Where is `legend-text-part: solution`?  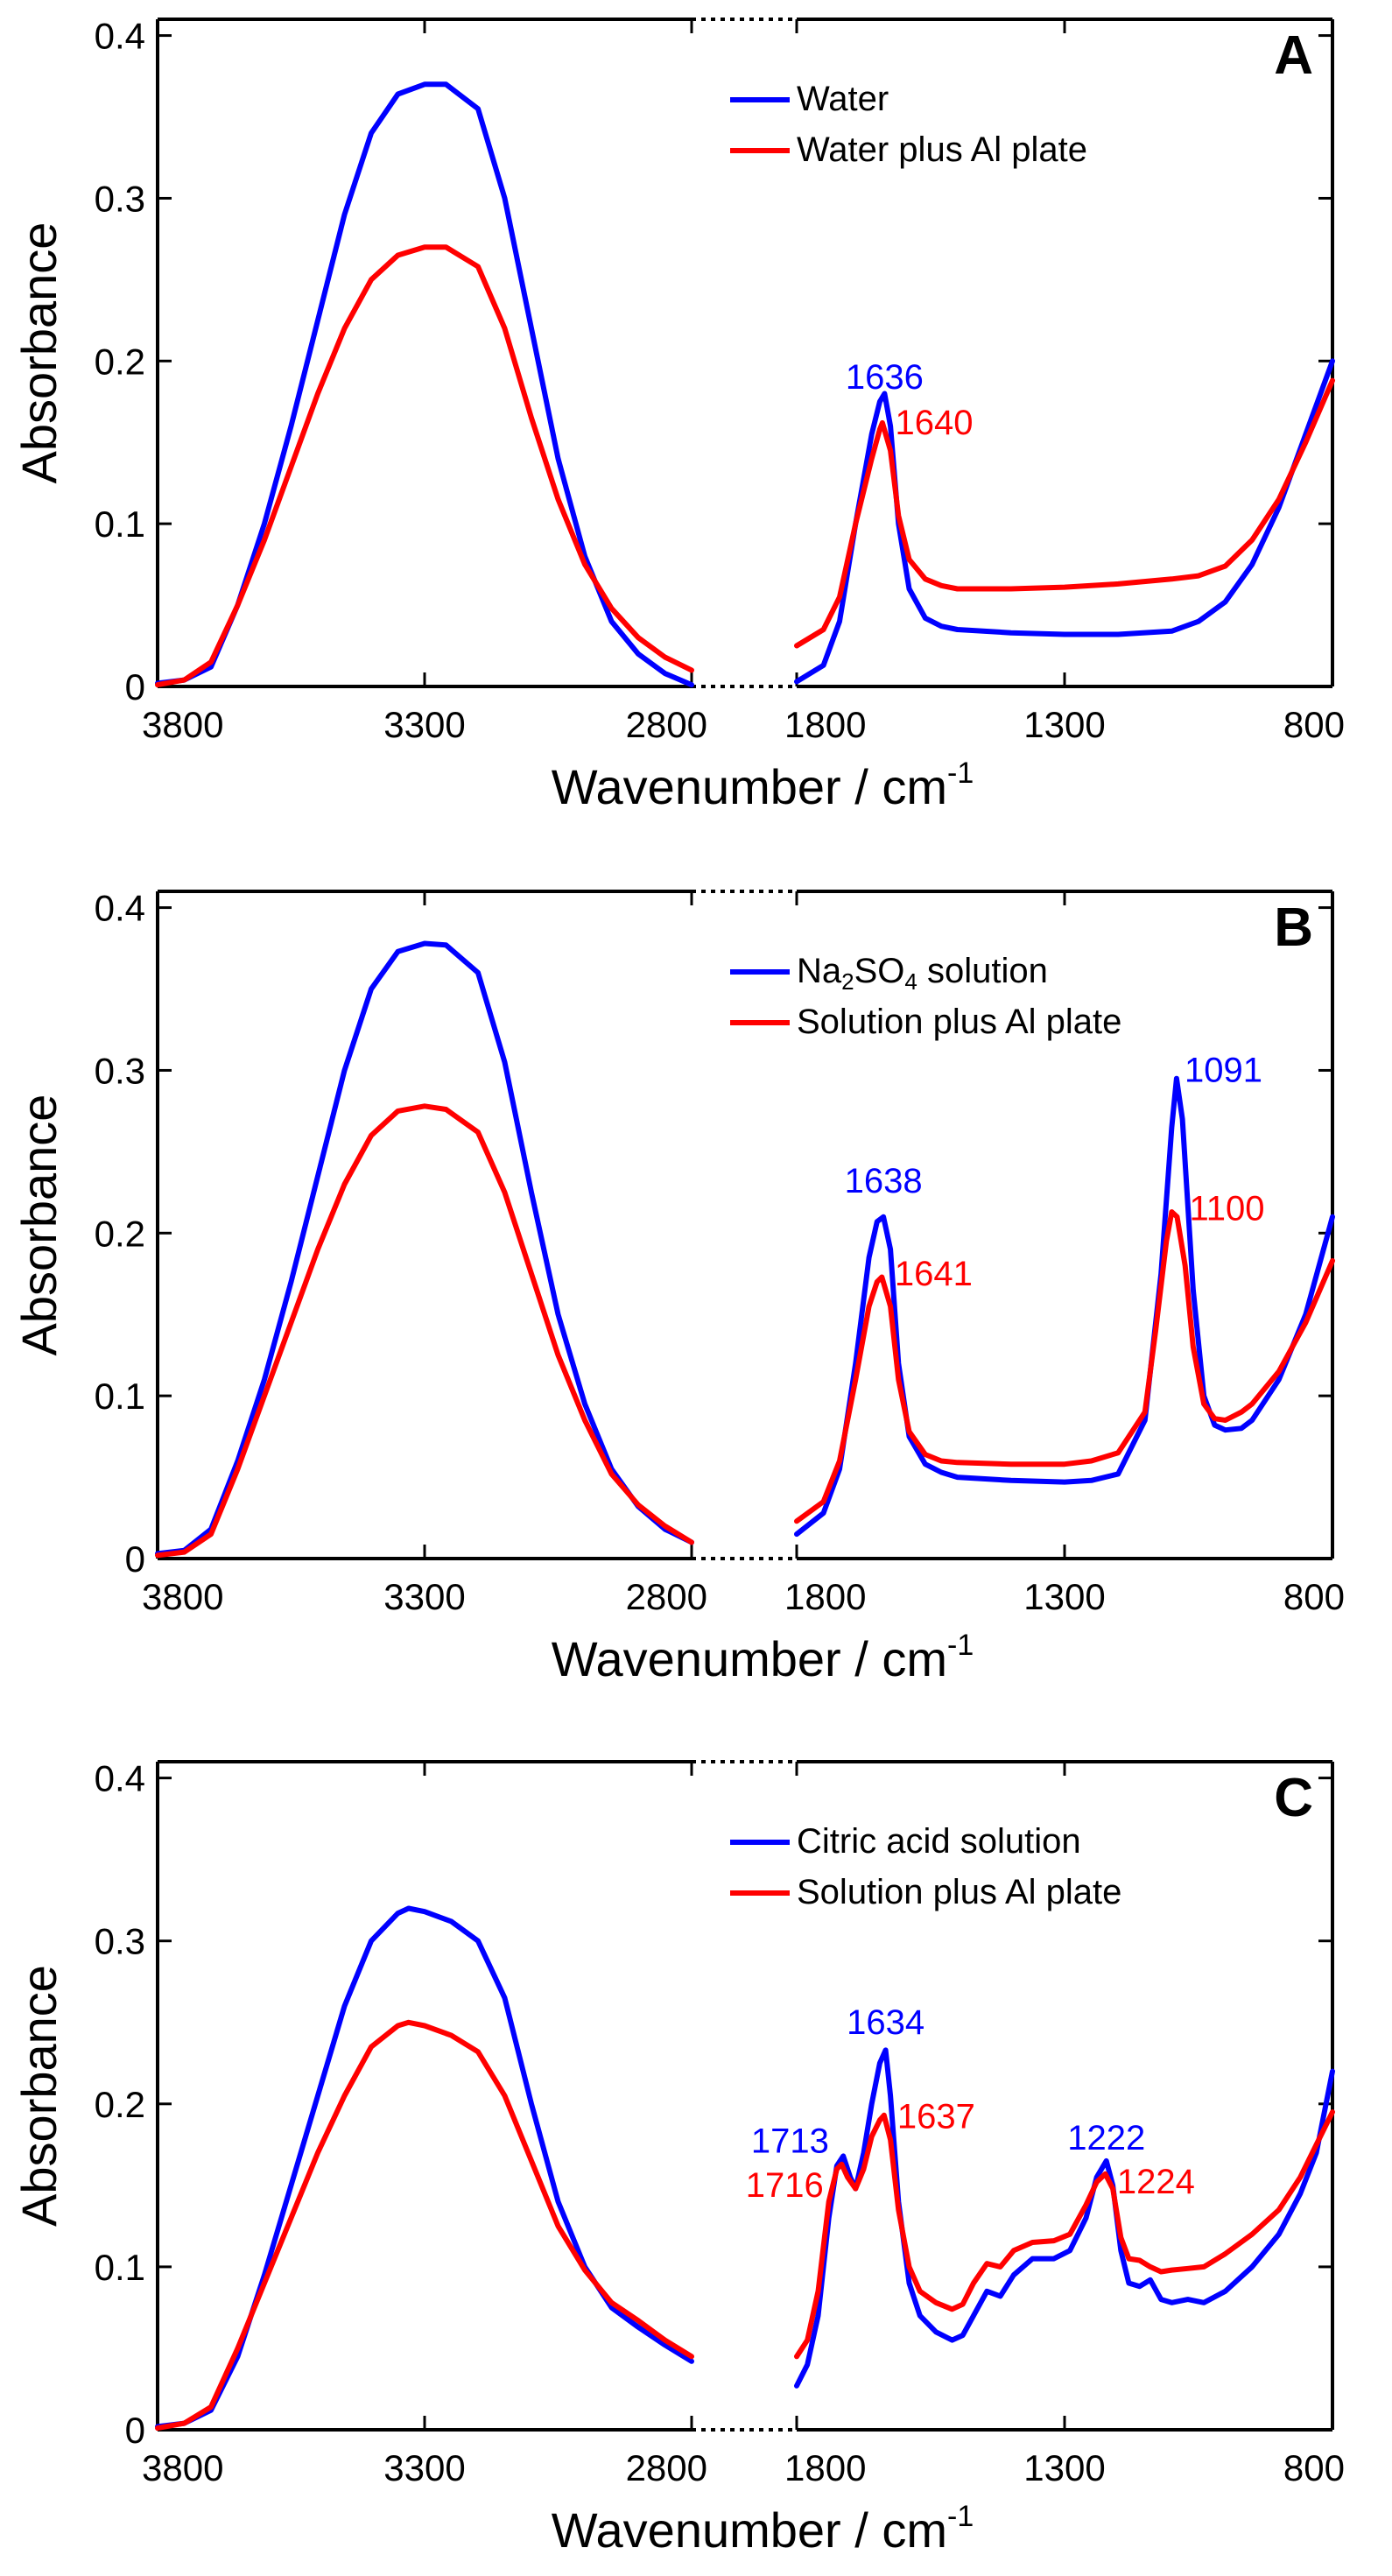
legend-text-part: solution is located at coordinates (982, 971).